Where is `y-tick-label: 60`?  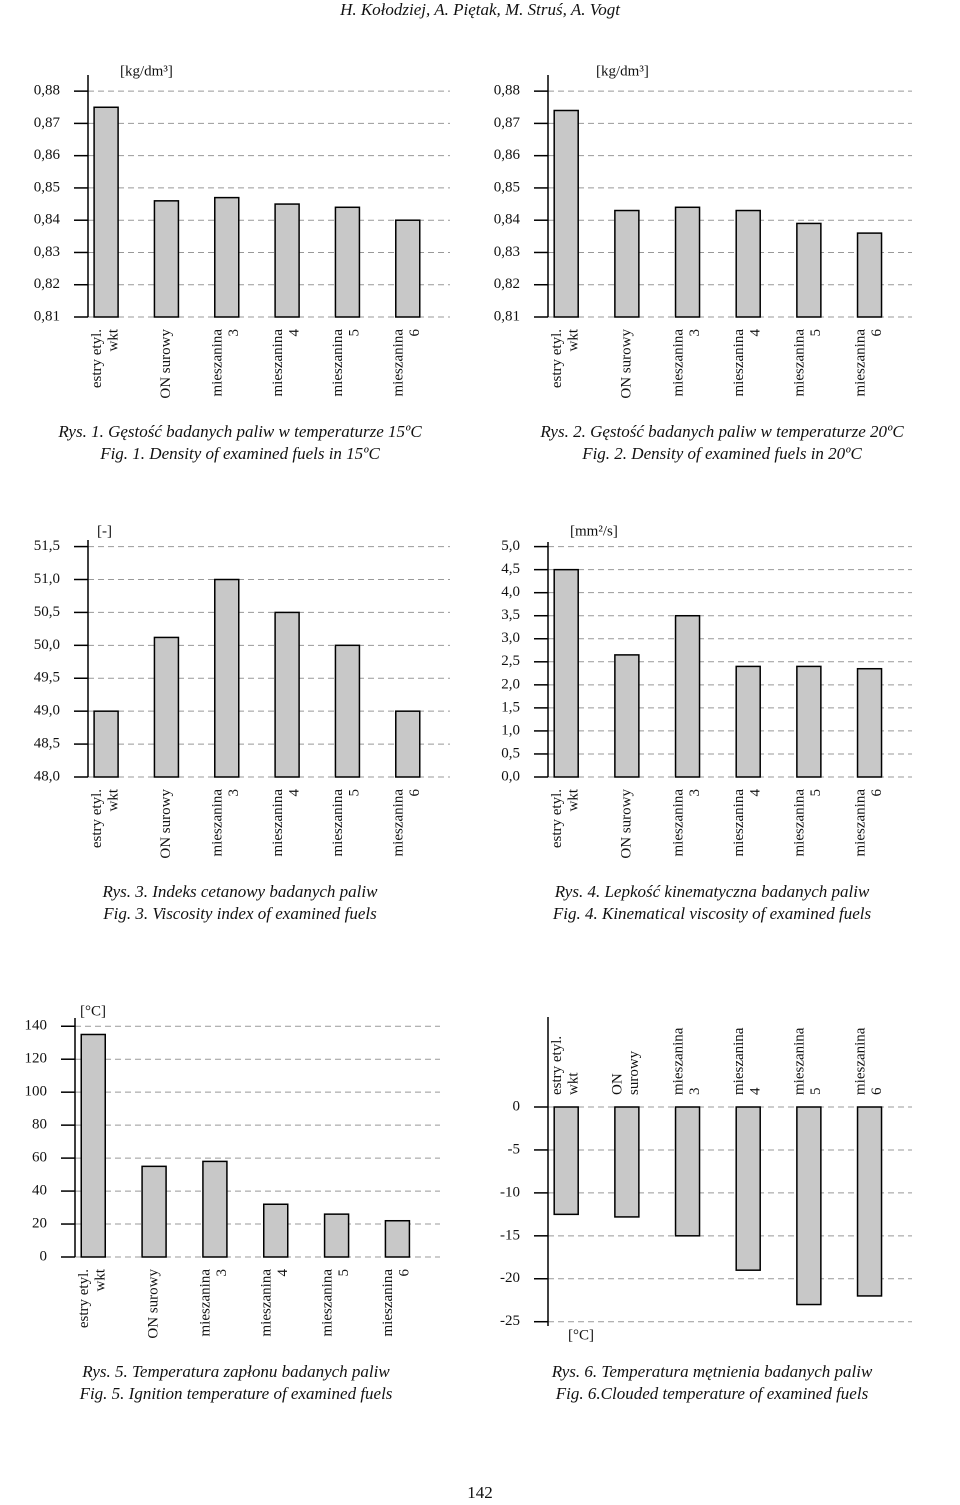 y-tick-label: 60 is located at coordinates (39, 1158).